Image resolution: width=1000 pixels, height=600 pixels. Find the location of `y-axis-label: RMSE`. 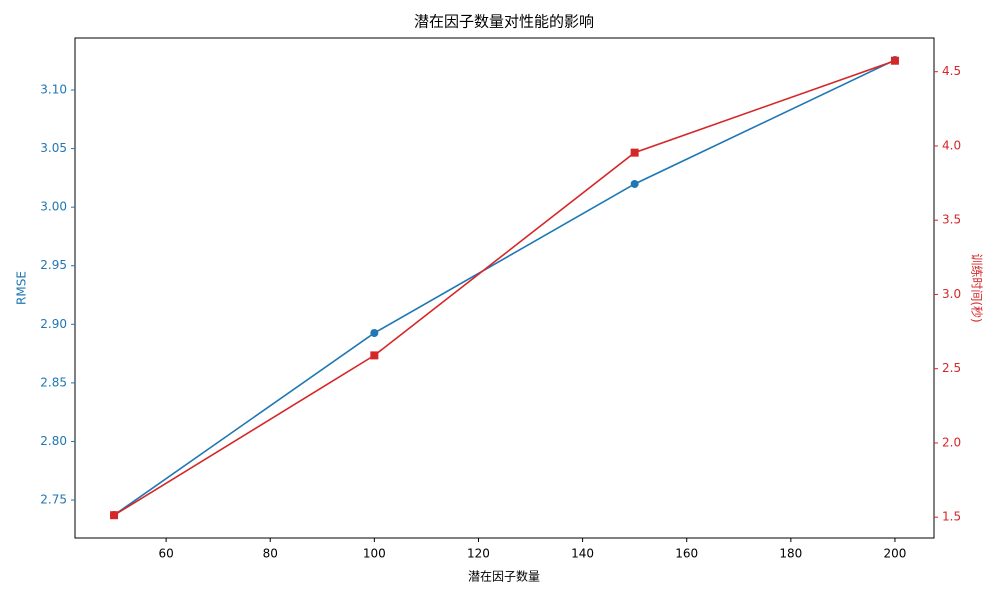

y-axis-label: RMSE is located at coordinates (22, 288).